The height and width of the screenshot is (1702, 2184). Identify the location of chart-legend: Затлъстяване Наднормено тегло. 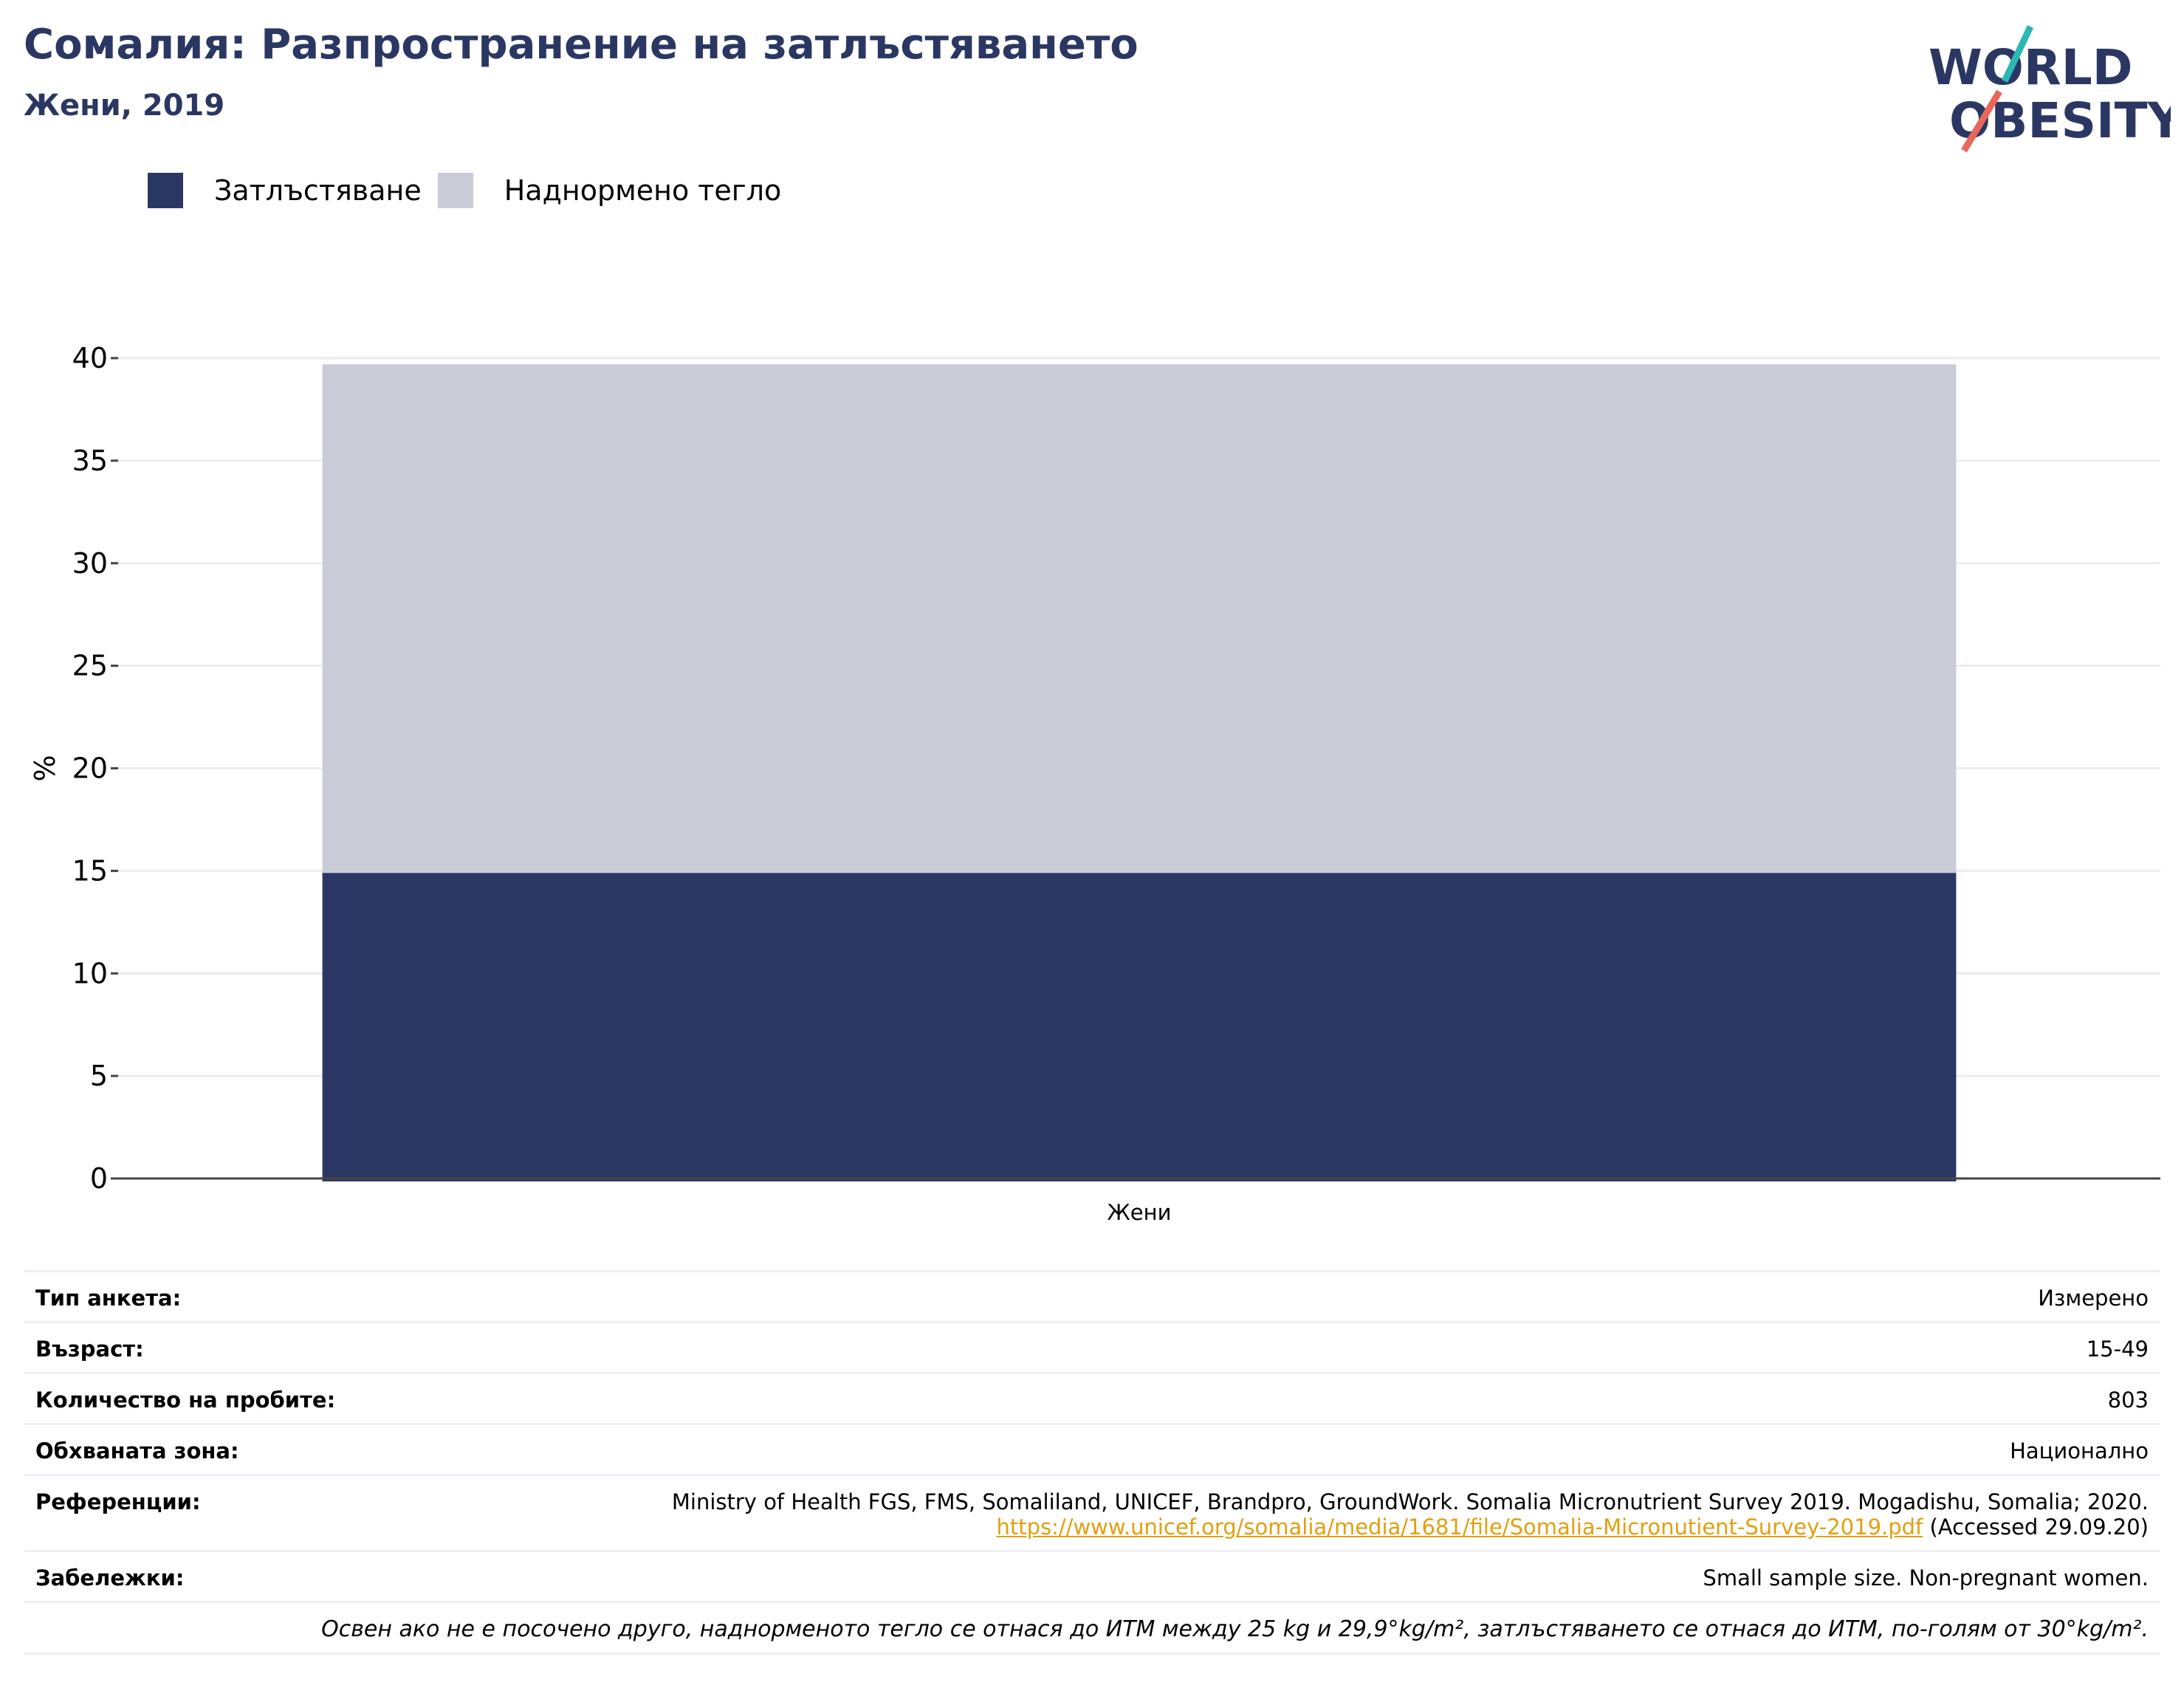
(473, 190).